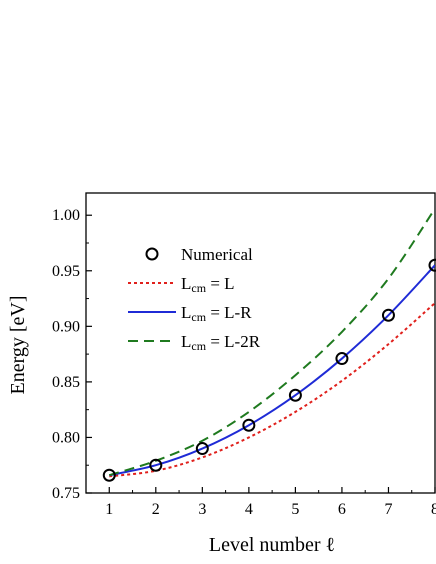 The height and width of the screenshot is (564, 436). Describe the element at coordinates (66, 382) in the screenshot. I see `y-tick-label: 0.85` at that location.